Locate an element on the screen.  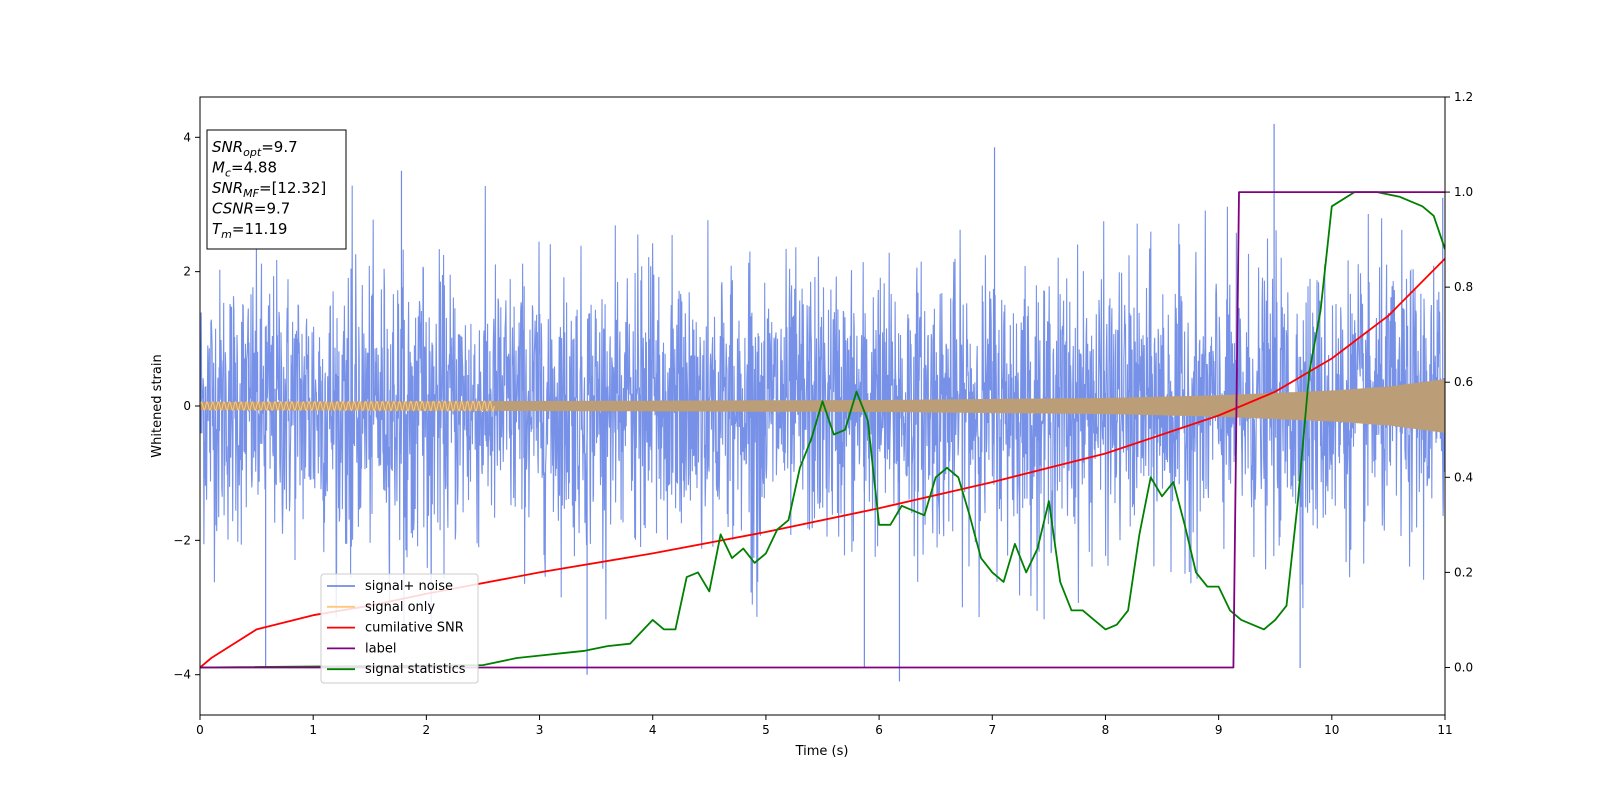
y-left-tick-label: 0 is located at coordinates (187, 406).